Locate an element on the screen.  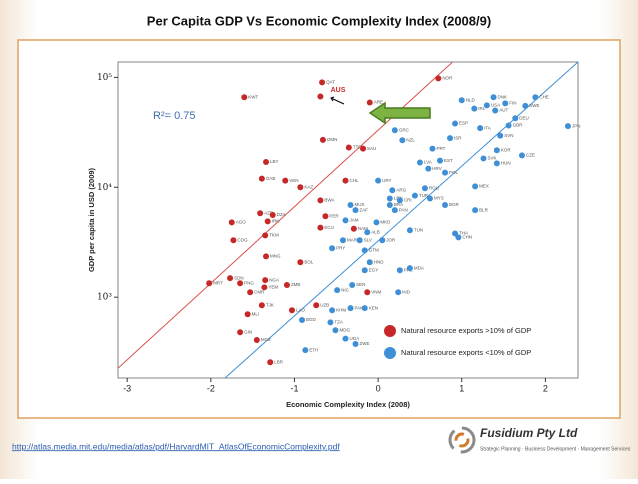
point-label: GRC is located at coordinates (404, 129).